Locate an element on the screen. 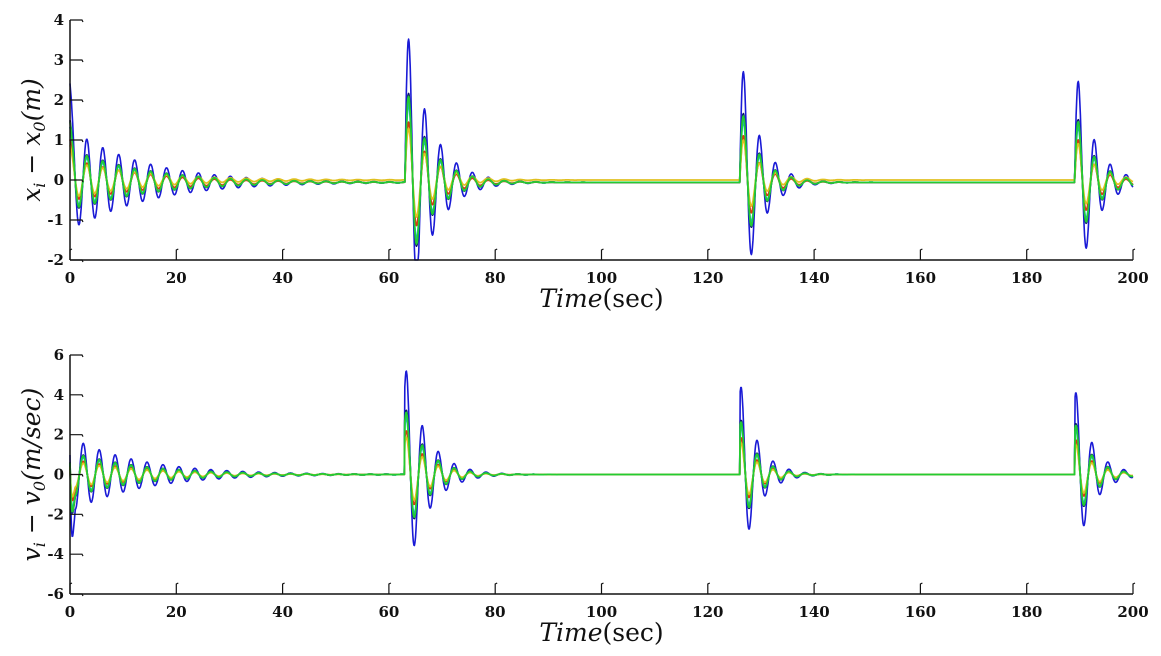 This screenshot has height=656, width=1161. y-tick-label: 1 is located at coordinates (59, 140).